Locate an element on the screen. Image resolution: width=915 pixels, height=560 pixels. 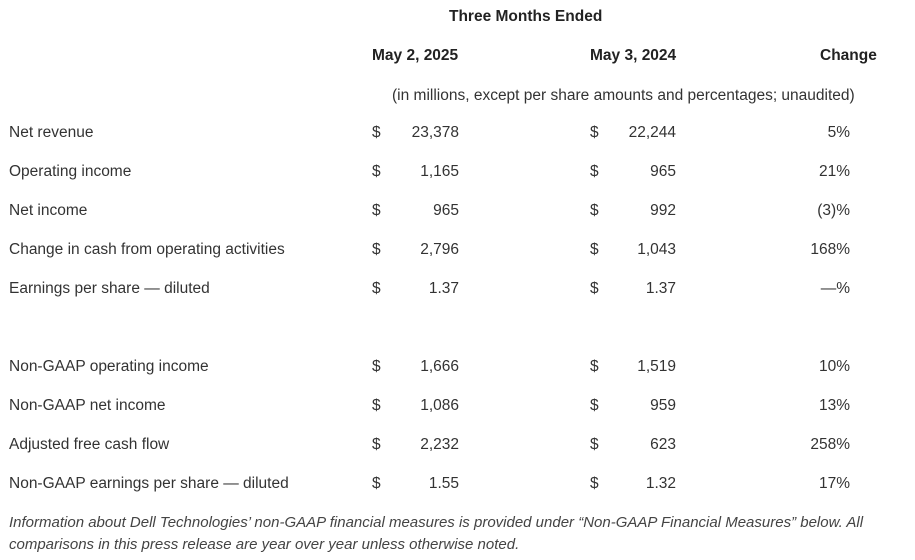
table-row: Non-GAAP operating income $1,666 $1,519 10% is located at coordinates (457, 367).